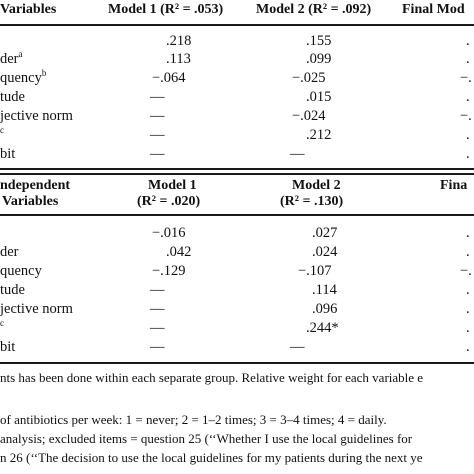 The height and width of the screenshot is (474, 474). What do you see at coordinates (179, 41) in the screenshot?
I see `table-cell-model1: .218` at bounding box center [179, 41].